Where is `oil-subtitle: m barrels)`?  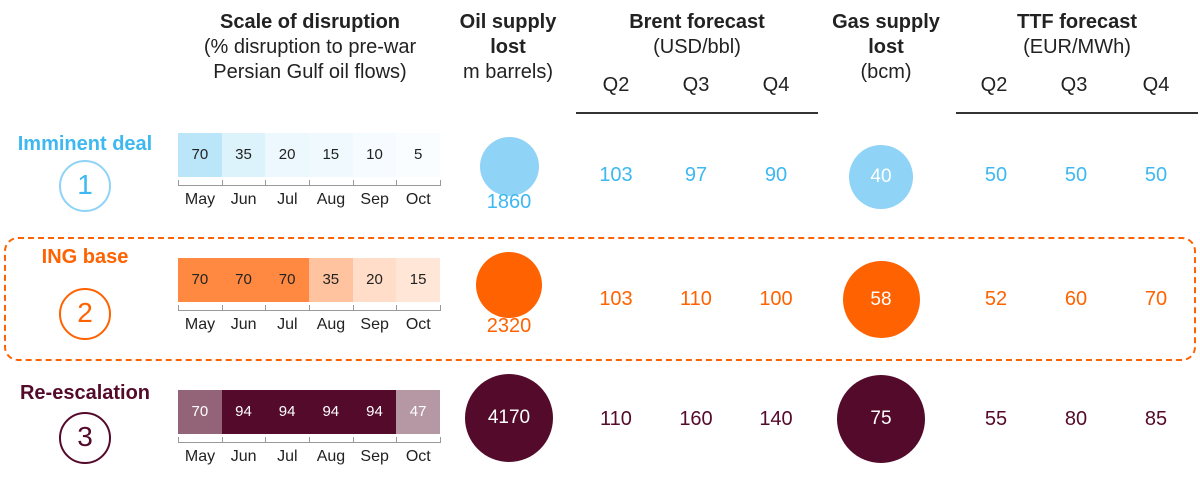
oil-subtitle: m barrels) is located at coordinates (507, 72).